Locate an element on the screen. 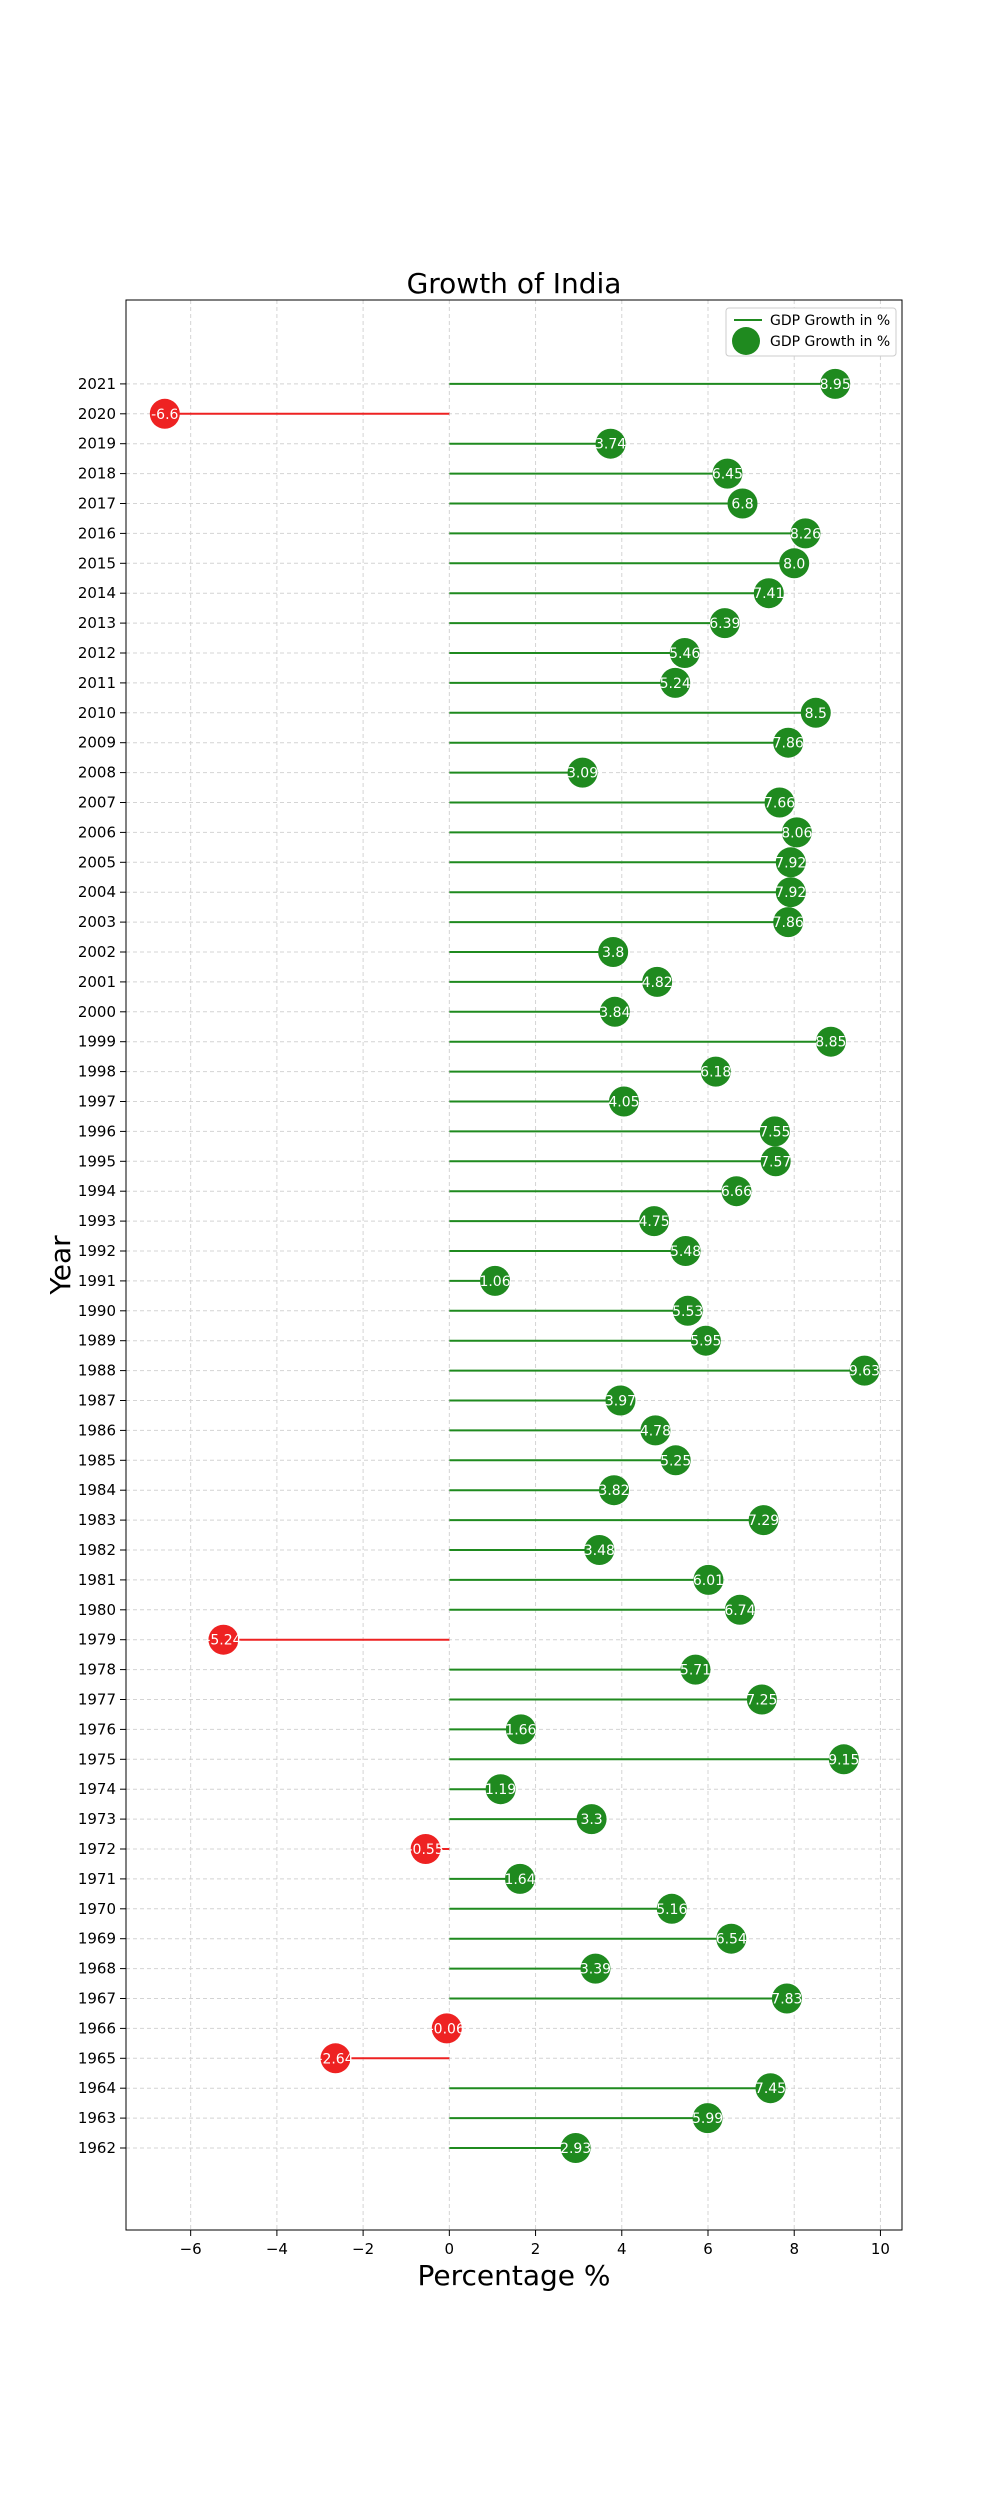 The width and height of the screenshot is (1000, 2500). y-tick-label: 1981 is located at coordinates (97, 1580).